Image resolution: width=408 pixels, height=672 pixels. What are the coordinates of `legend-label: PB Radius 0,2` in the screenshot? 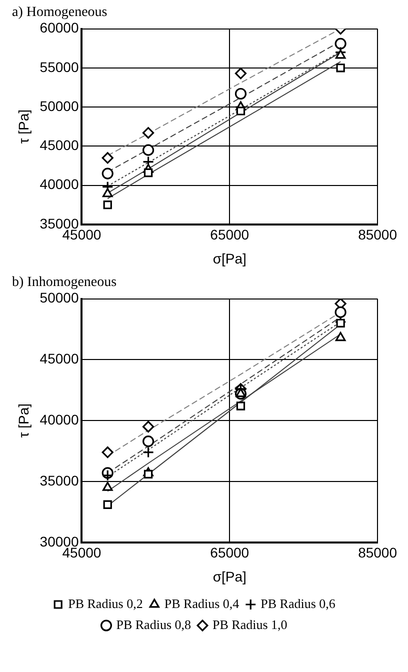 It's located at (105, 603).